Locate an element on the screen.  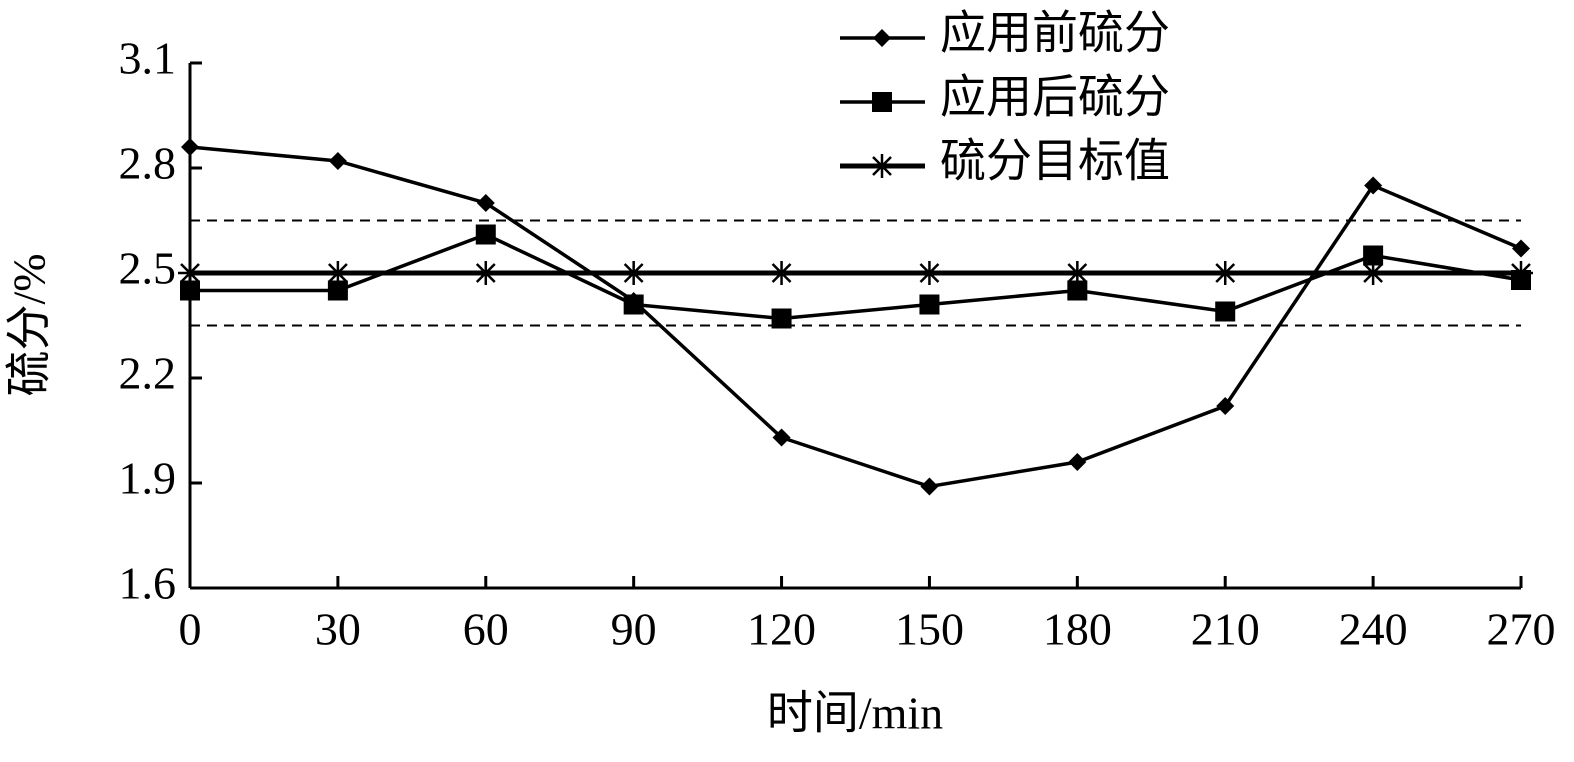
y-tick-label: 2.5 is located at coordinates (148, 268).